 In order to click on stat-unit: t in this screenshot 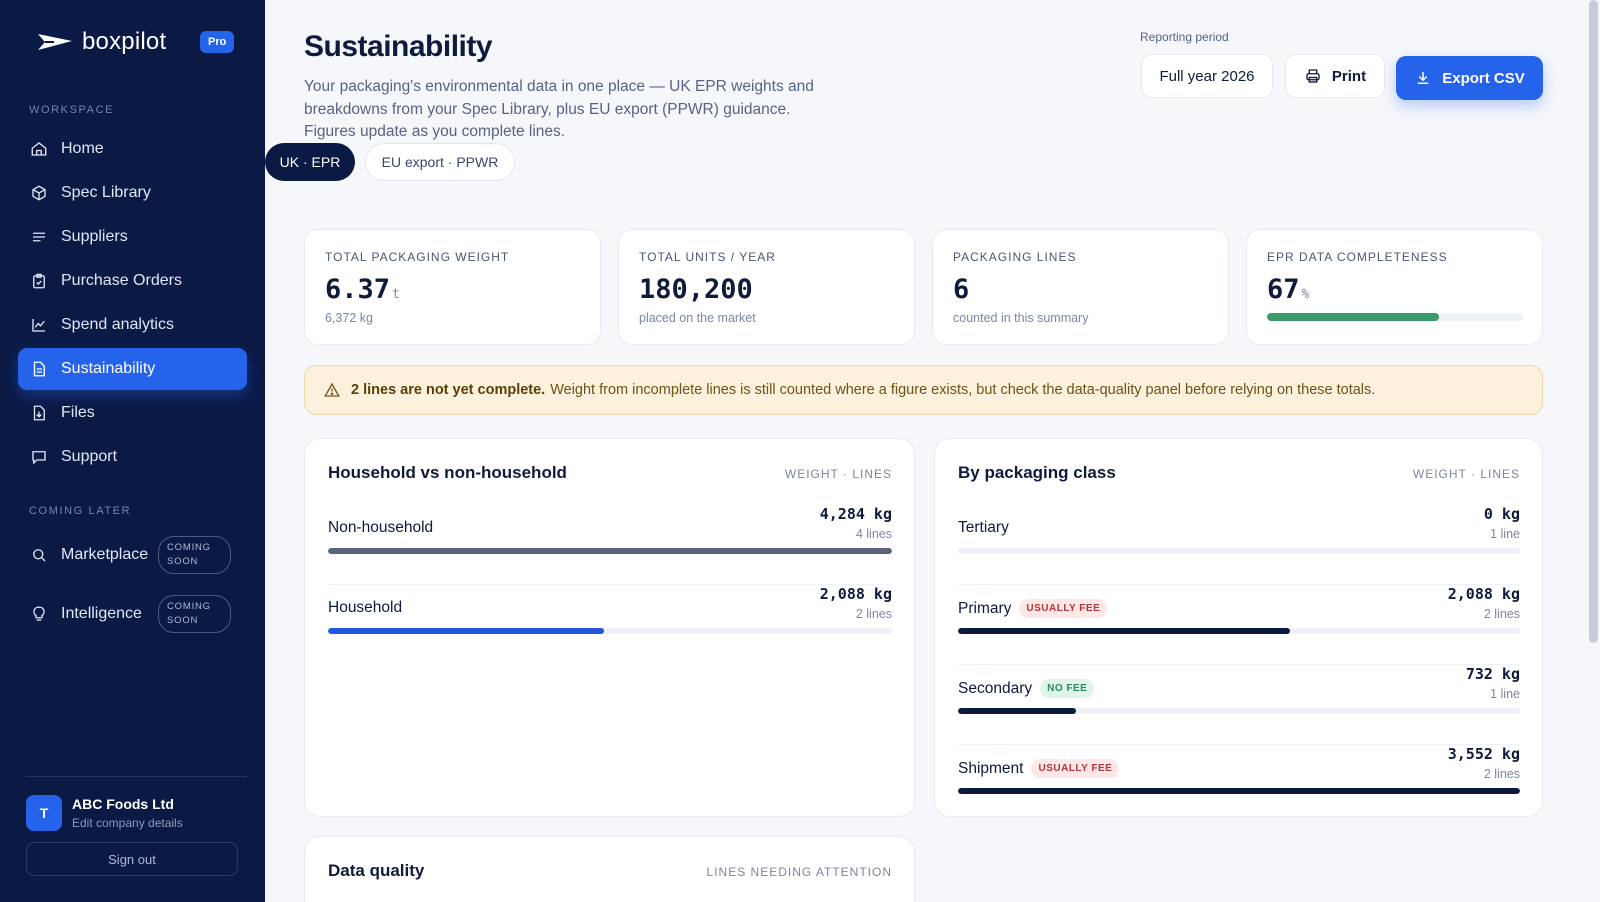, I will do `click(396, 294)`.